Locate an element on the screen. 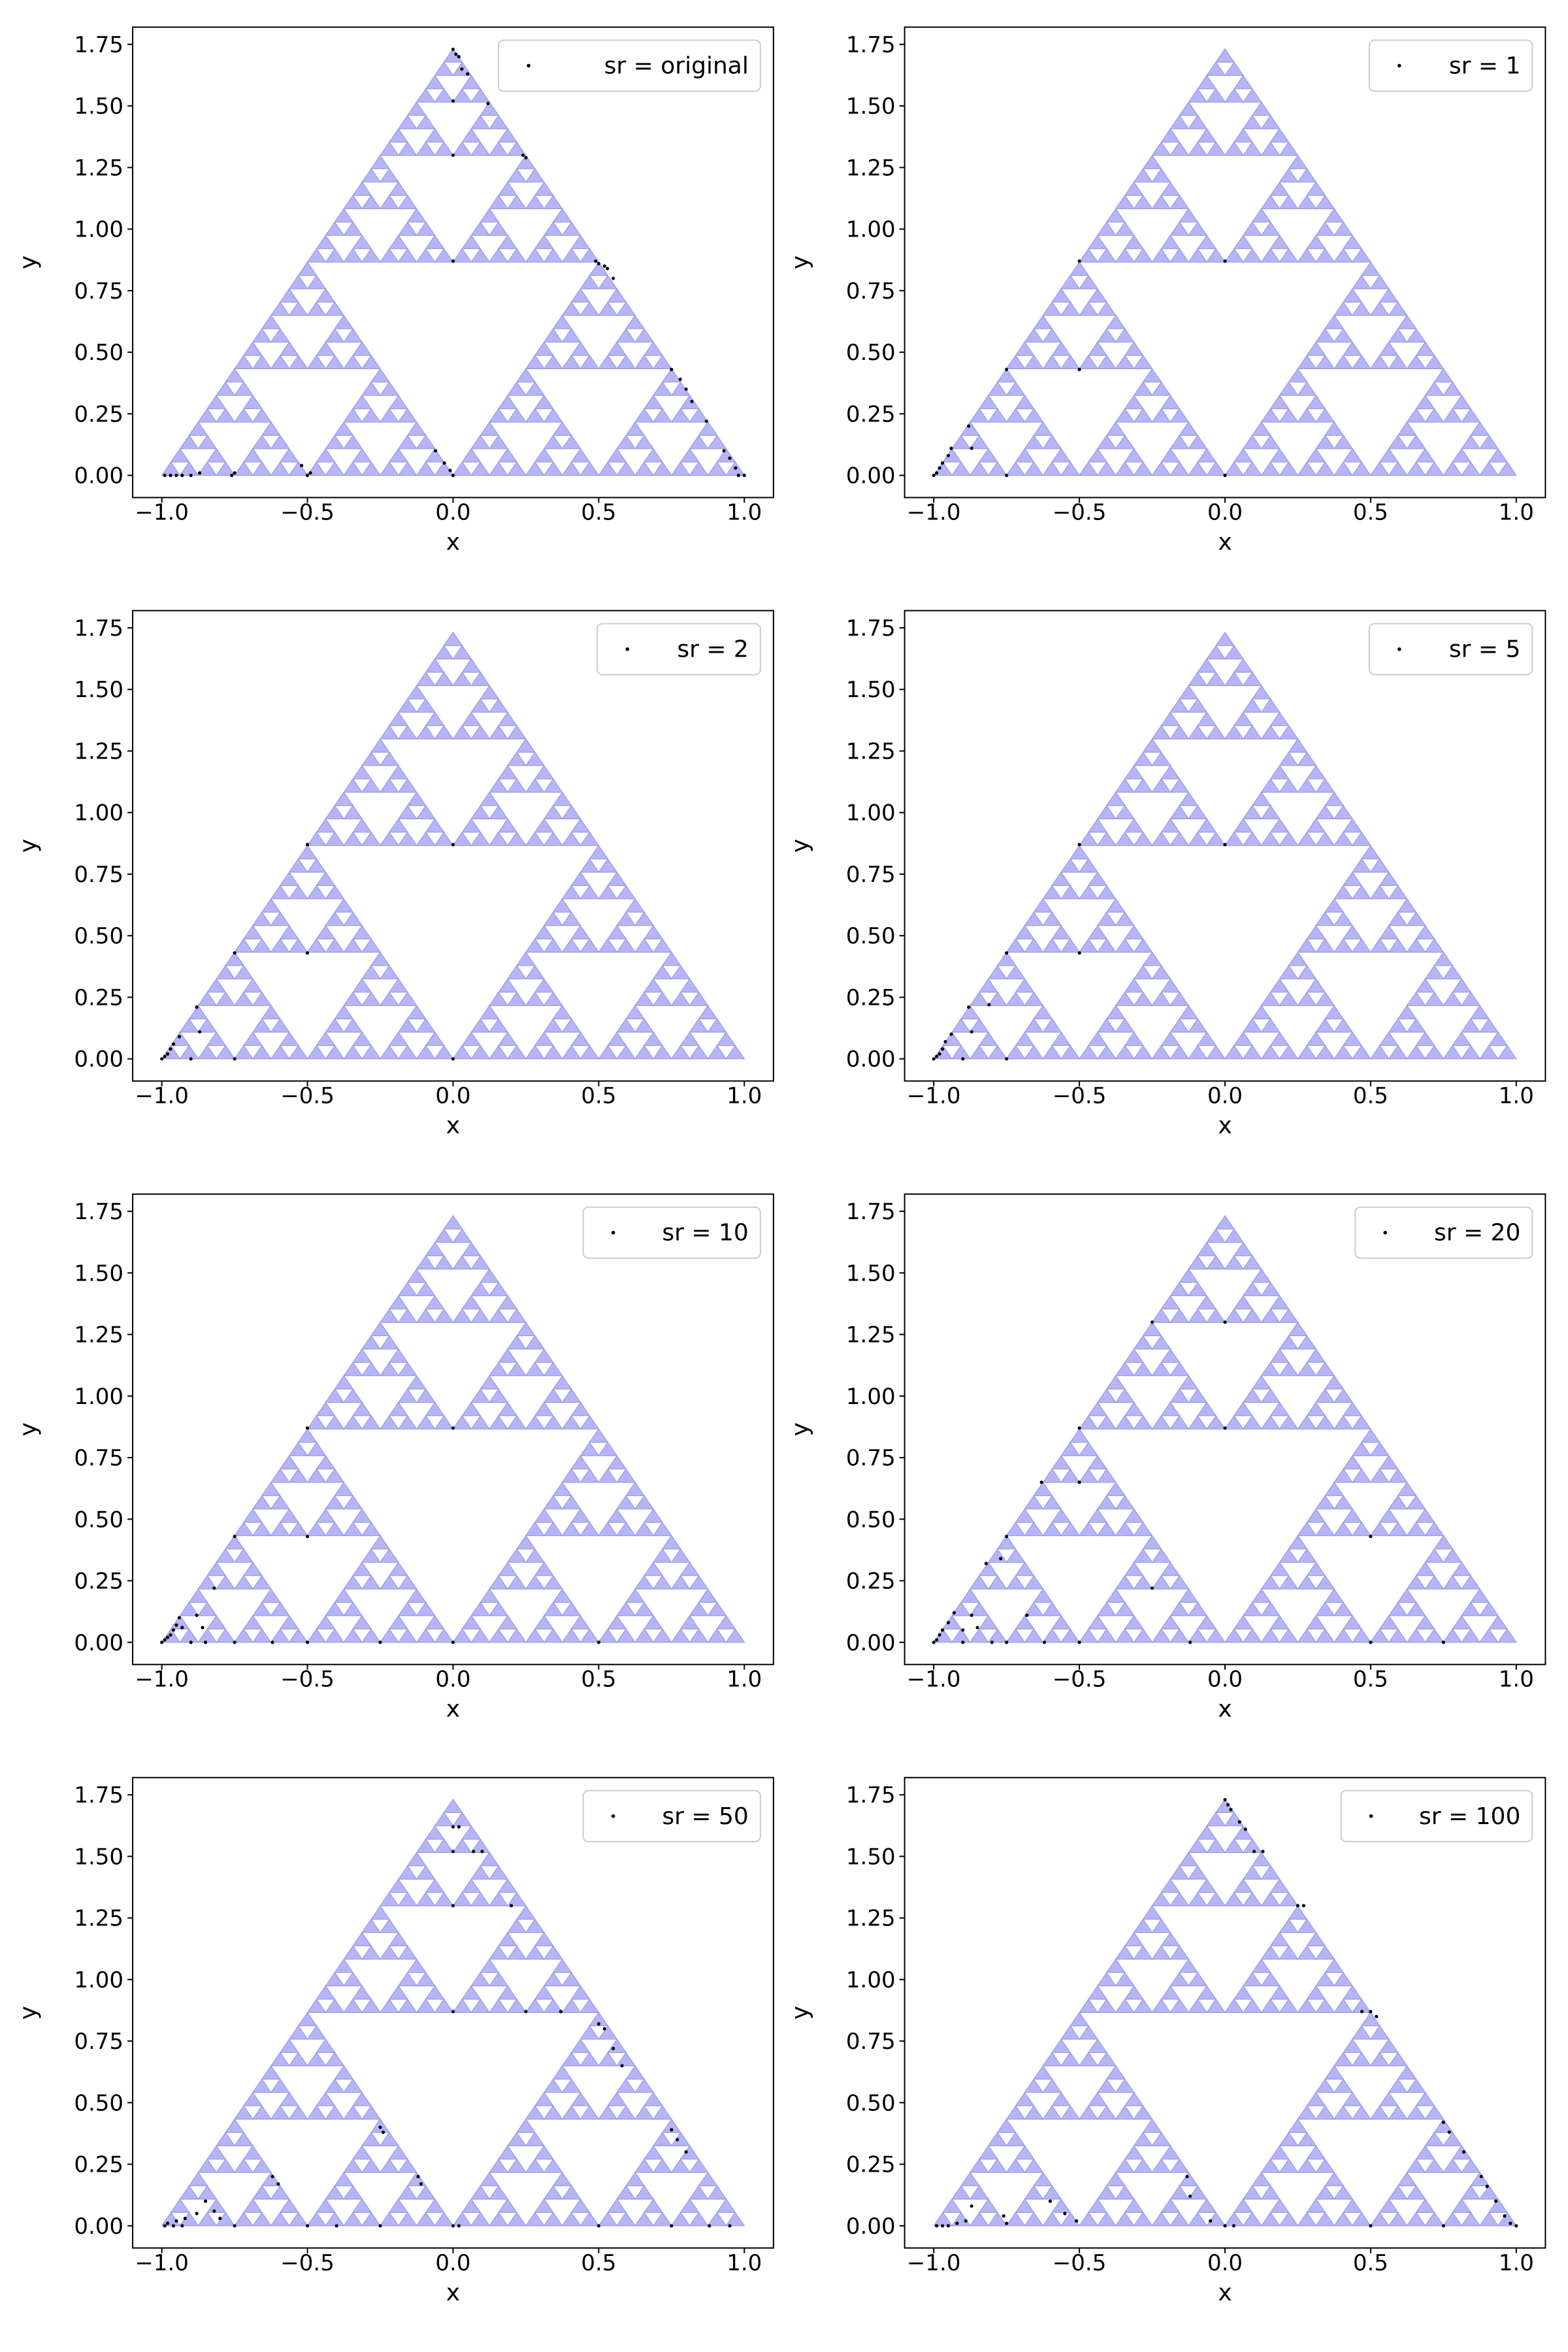  legend: sr = 1 is located at coordinates (1450, 65).